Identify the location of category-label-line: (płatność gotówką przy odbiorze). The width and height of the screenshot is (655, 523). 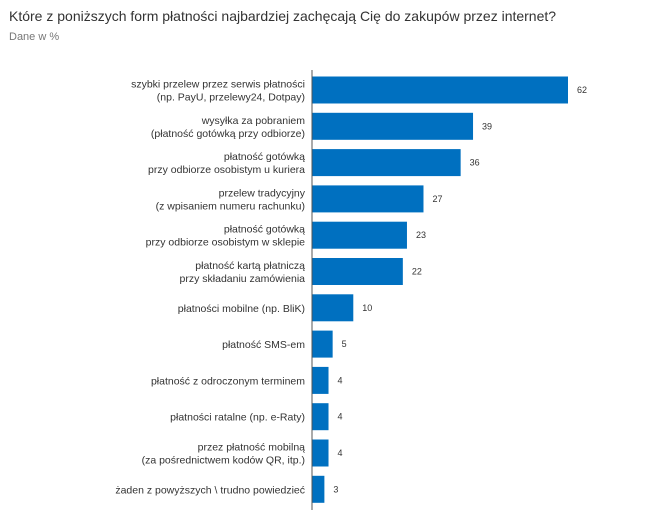
(228, 134).